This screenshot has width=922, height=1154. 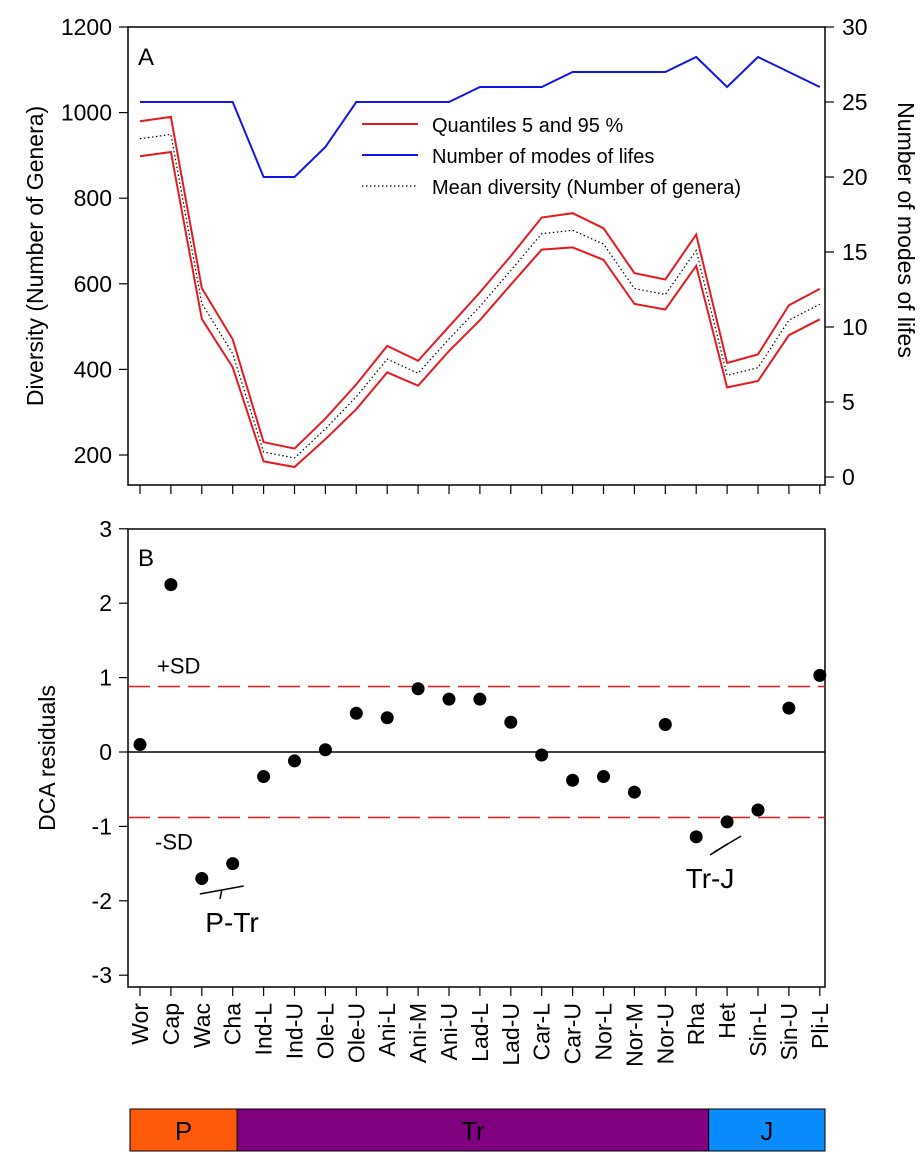 What do you see at coordinates (855, 327) in the screenshot?
I see `right-y-tick-label: 10` at bounding box center [855, 327].